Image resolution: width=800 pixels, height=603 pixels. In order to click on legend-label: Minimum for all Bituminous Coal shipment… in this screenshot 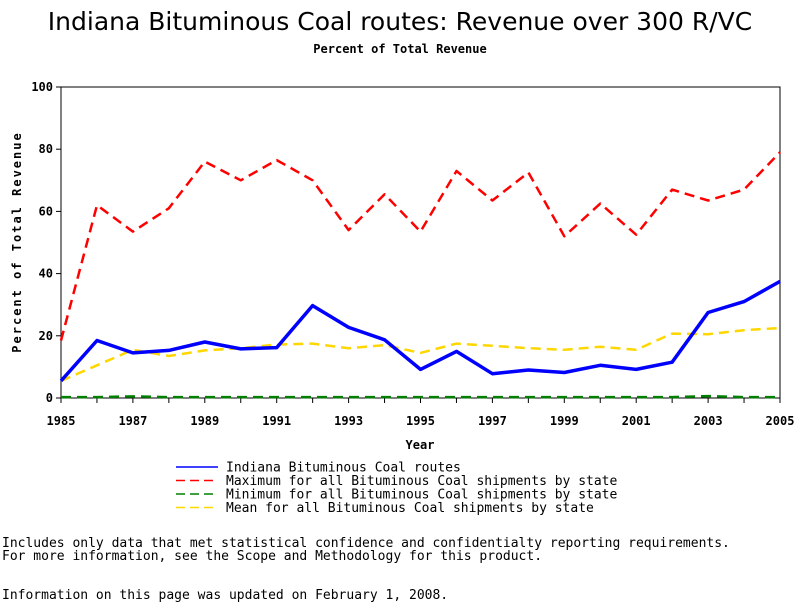, I will do `click(422, 495)`.